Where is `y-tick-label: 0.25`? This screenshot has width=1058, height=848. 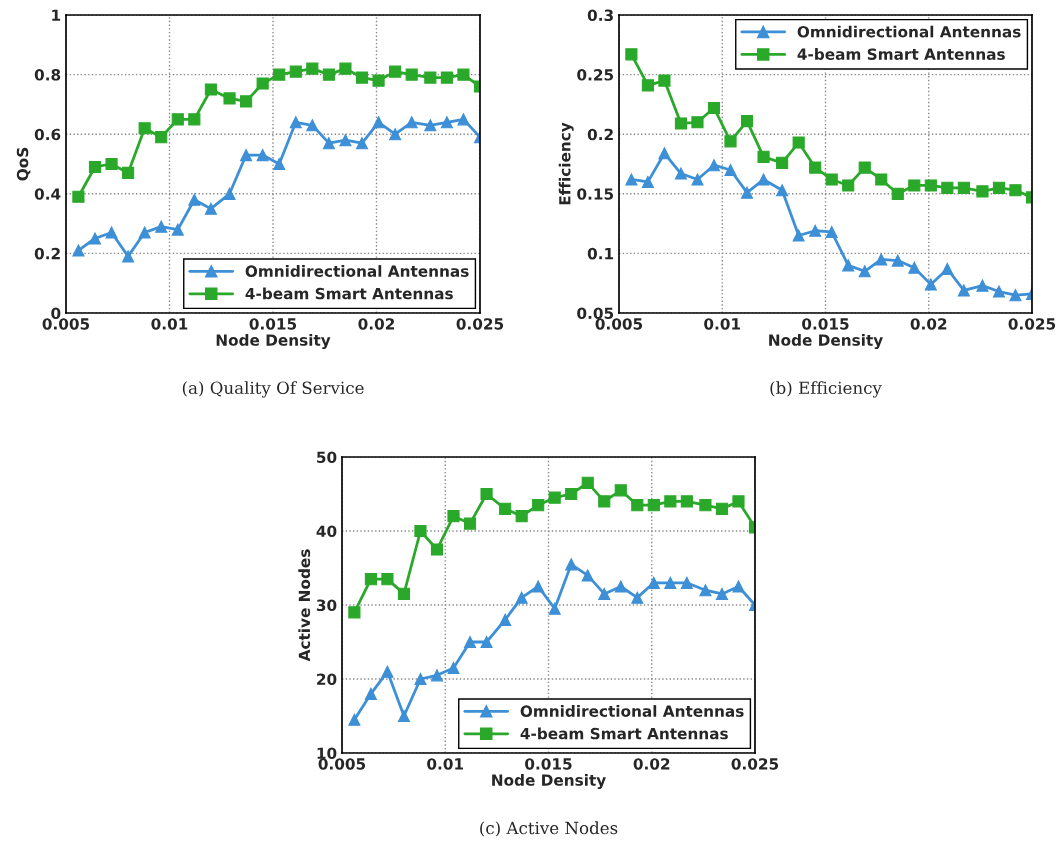 y-tick-label: 0.25 is located at coordinates (595, 75).